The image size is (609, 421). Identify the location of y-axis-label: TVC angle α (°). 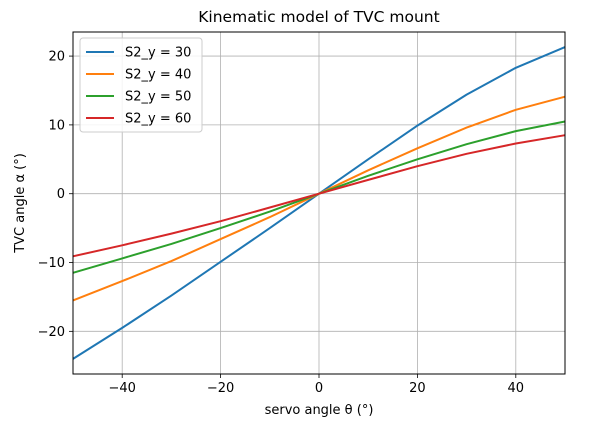
(20, 203).